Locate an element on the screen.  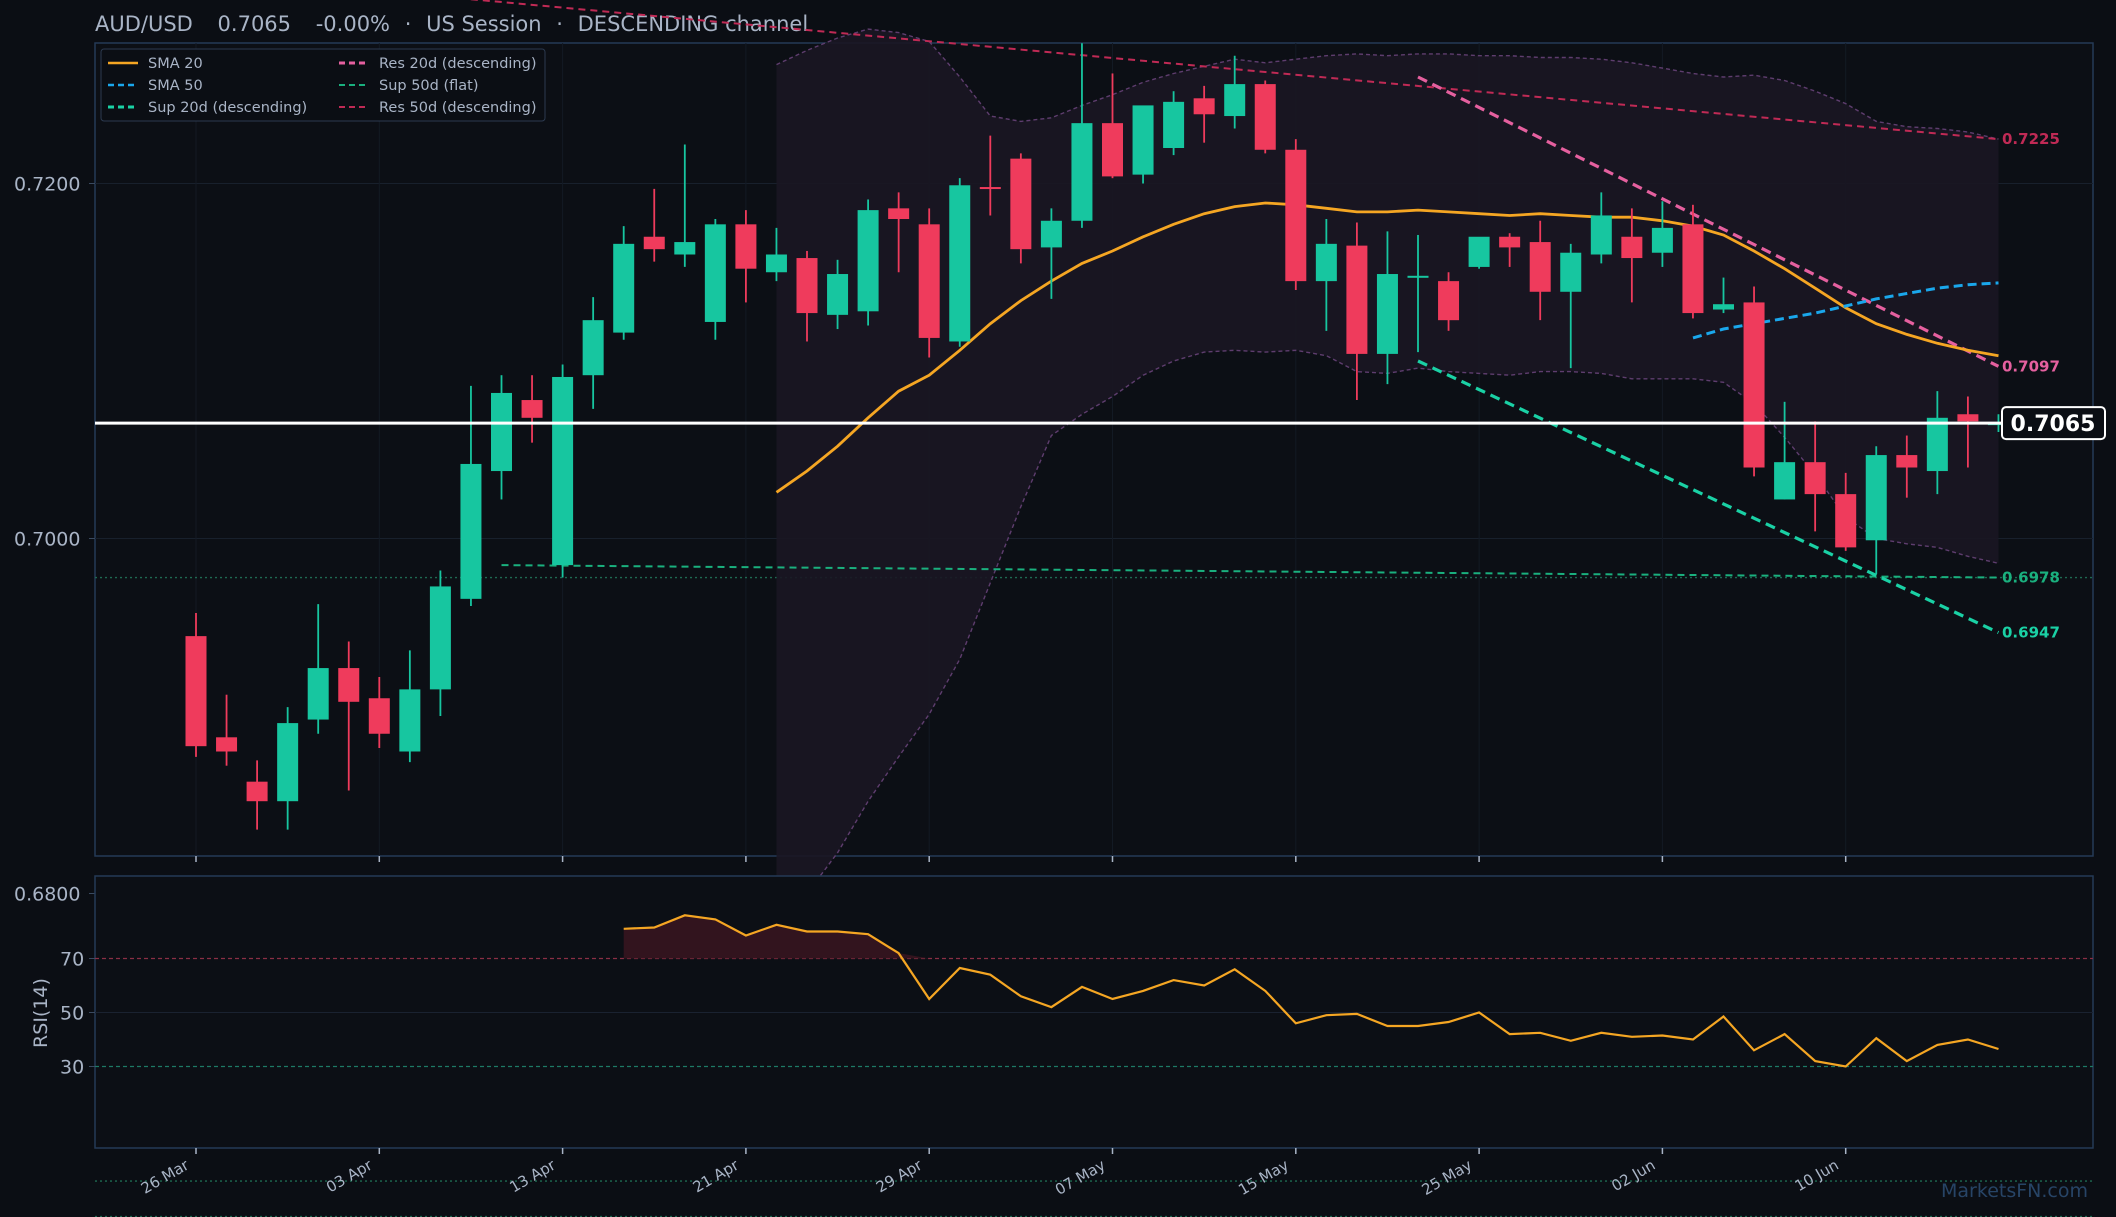
title-symbol: AUD/USD is located at coordinates (144, 24).